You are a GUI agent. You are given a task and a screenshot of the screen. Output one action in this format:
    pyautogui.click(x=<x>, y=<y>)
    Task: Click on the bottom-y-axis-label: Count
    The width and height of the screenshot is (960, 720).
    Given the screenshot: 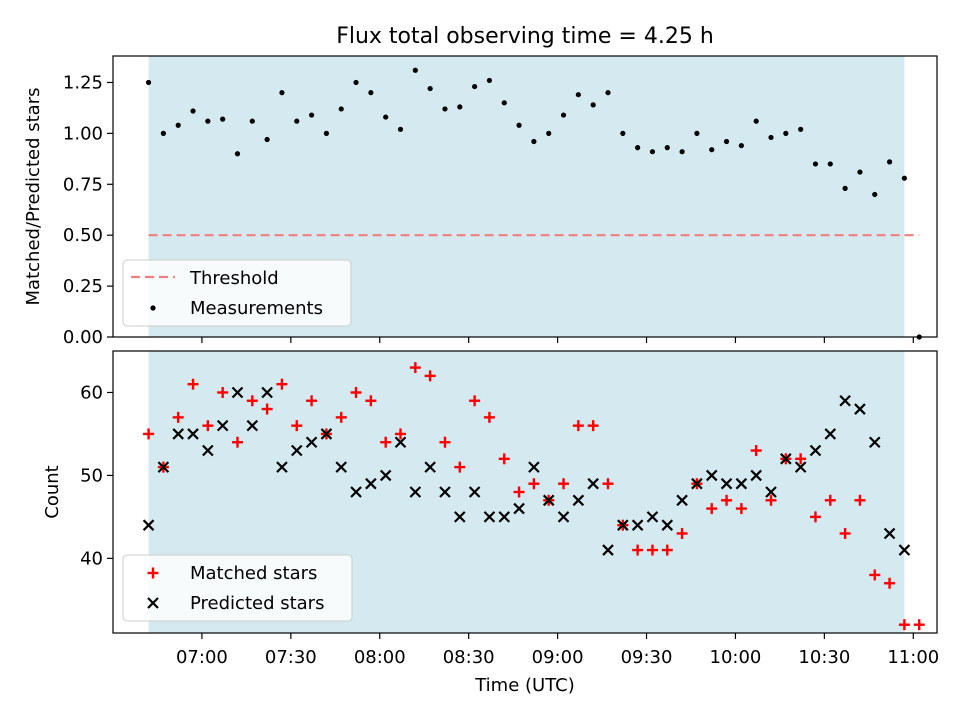 What is the action you would take?
    pyautogui.click(x=52, y=491)
    